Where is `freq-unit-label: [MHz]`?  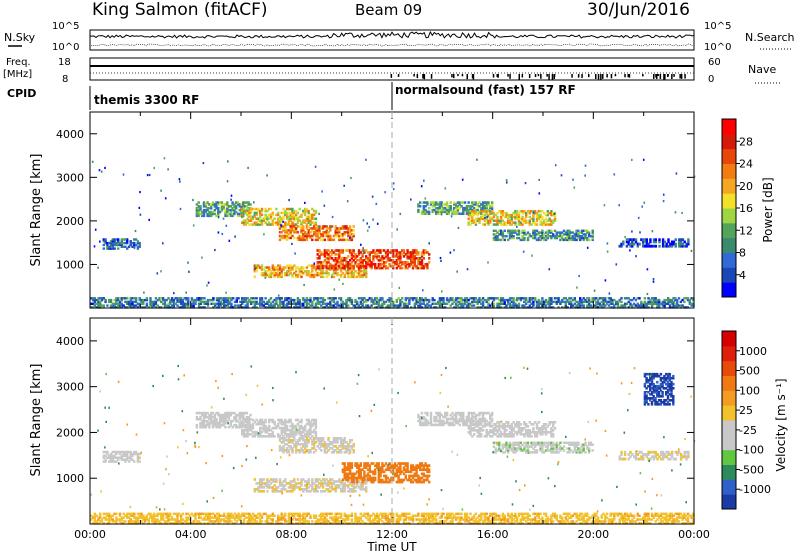
freq-unit-label: [MHz] is located at coordinates (17, 74).